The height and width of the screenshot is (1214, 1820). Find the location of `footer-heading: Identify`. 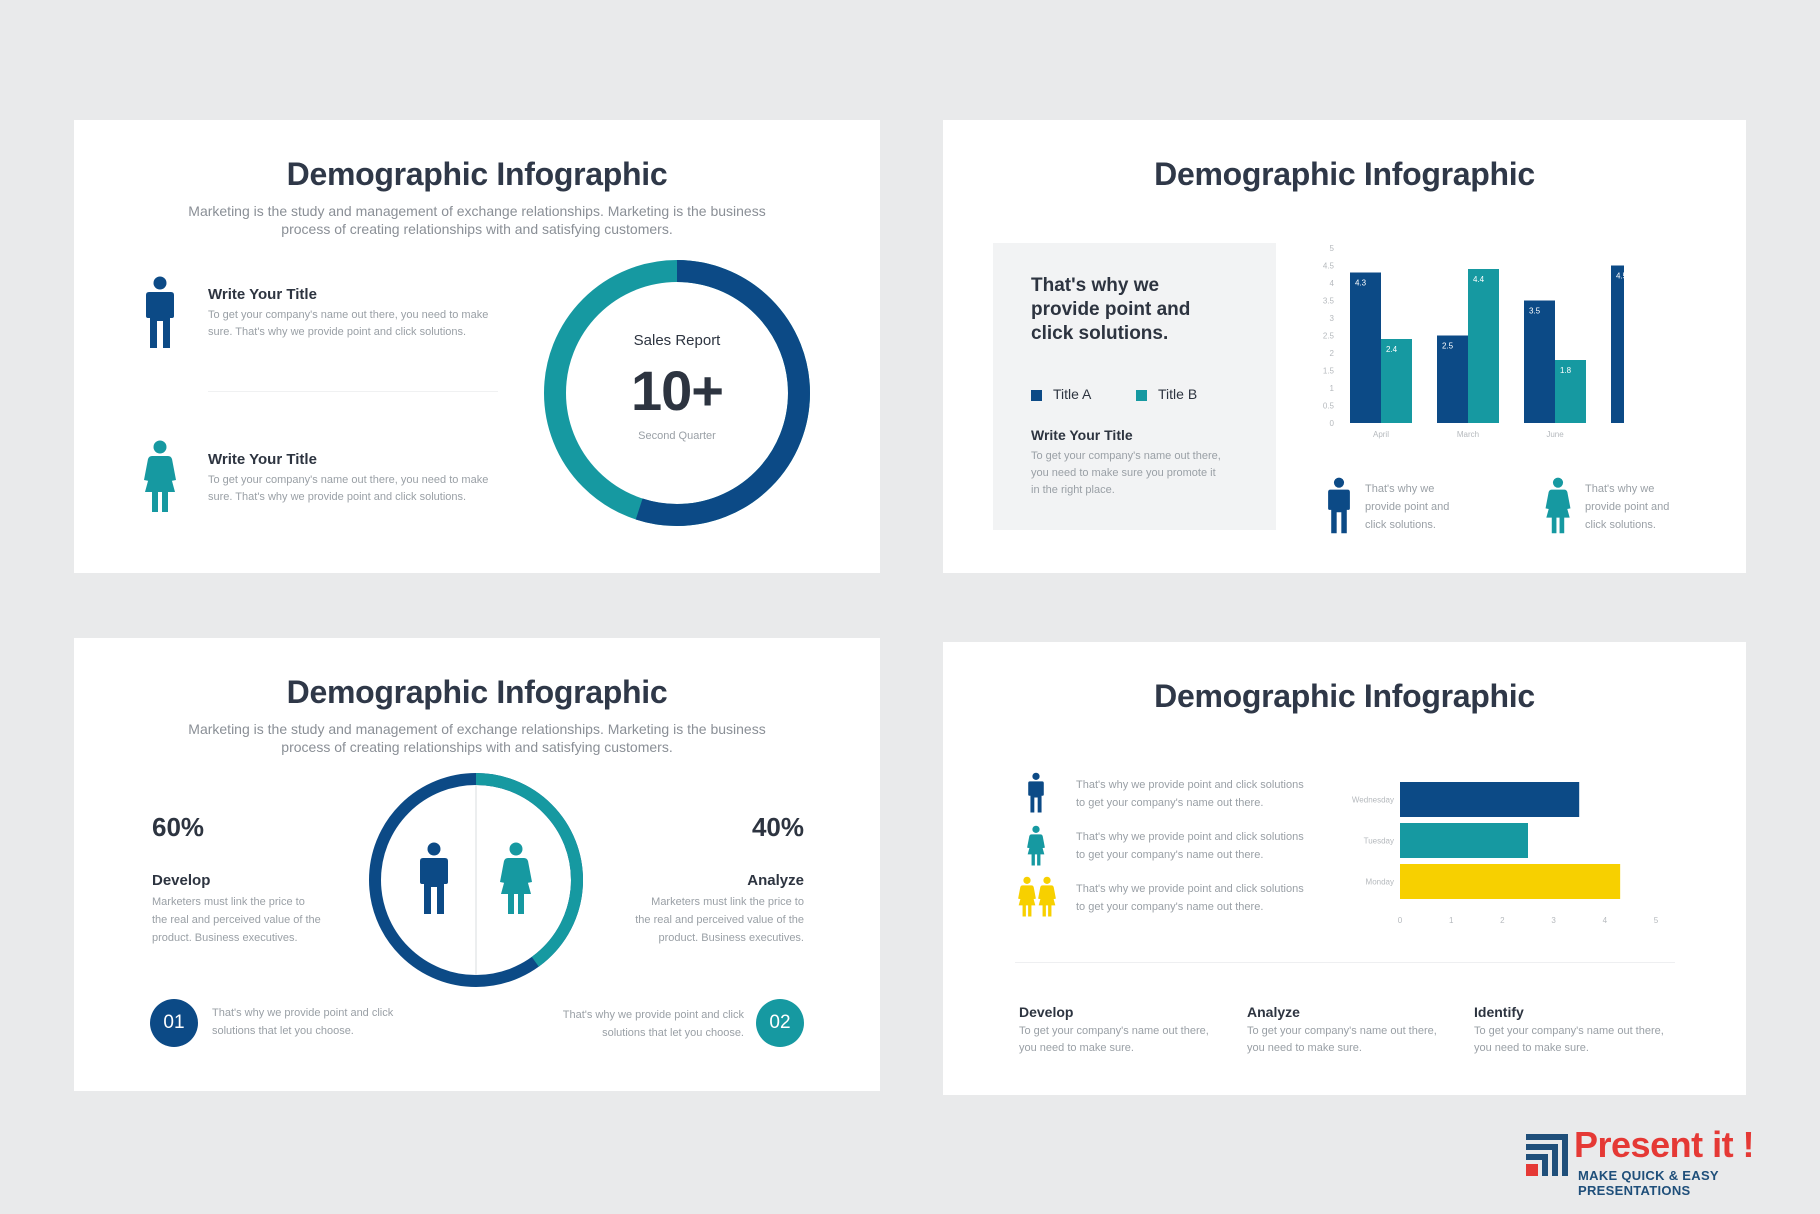

footer-heading: Identify is located at coordinates (1499, 1012).